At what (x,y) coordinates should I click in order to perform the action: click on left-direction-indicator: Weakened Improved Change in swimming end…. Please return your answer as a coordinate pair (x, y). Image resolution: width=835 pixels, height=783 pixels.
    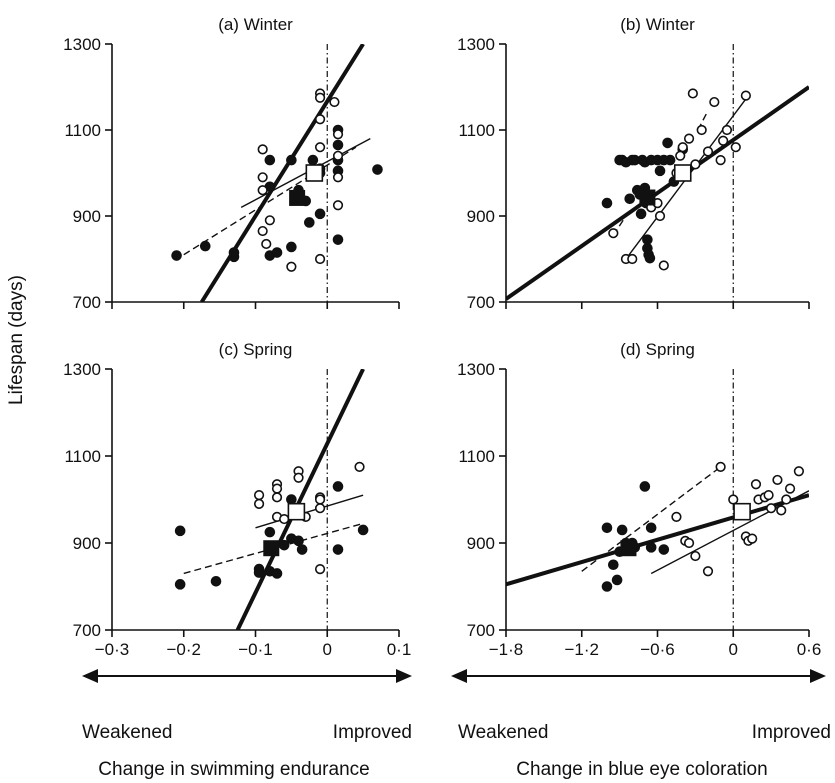
    Looking at the image, I should click on (247, 724).